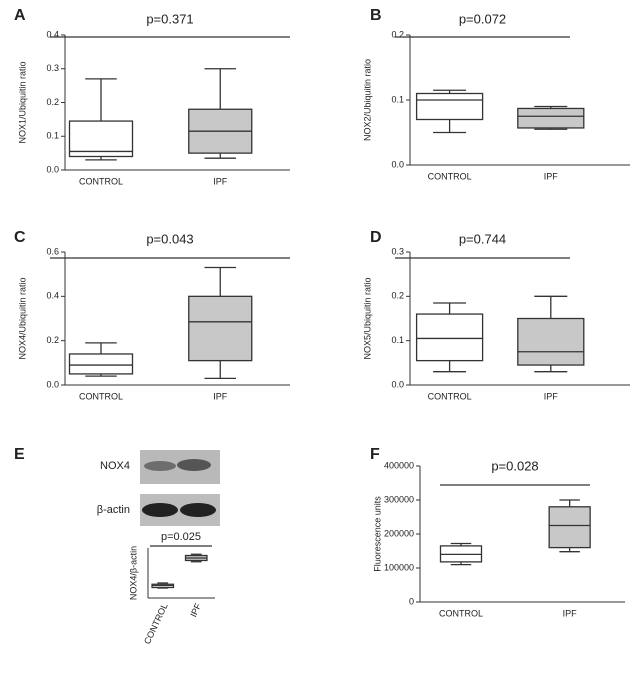  I want to click on western-blot, so click(180, 488).